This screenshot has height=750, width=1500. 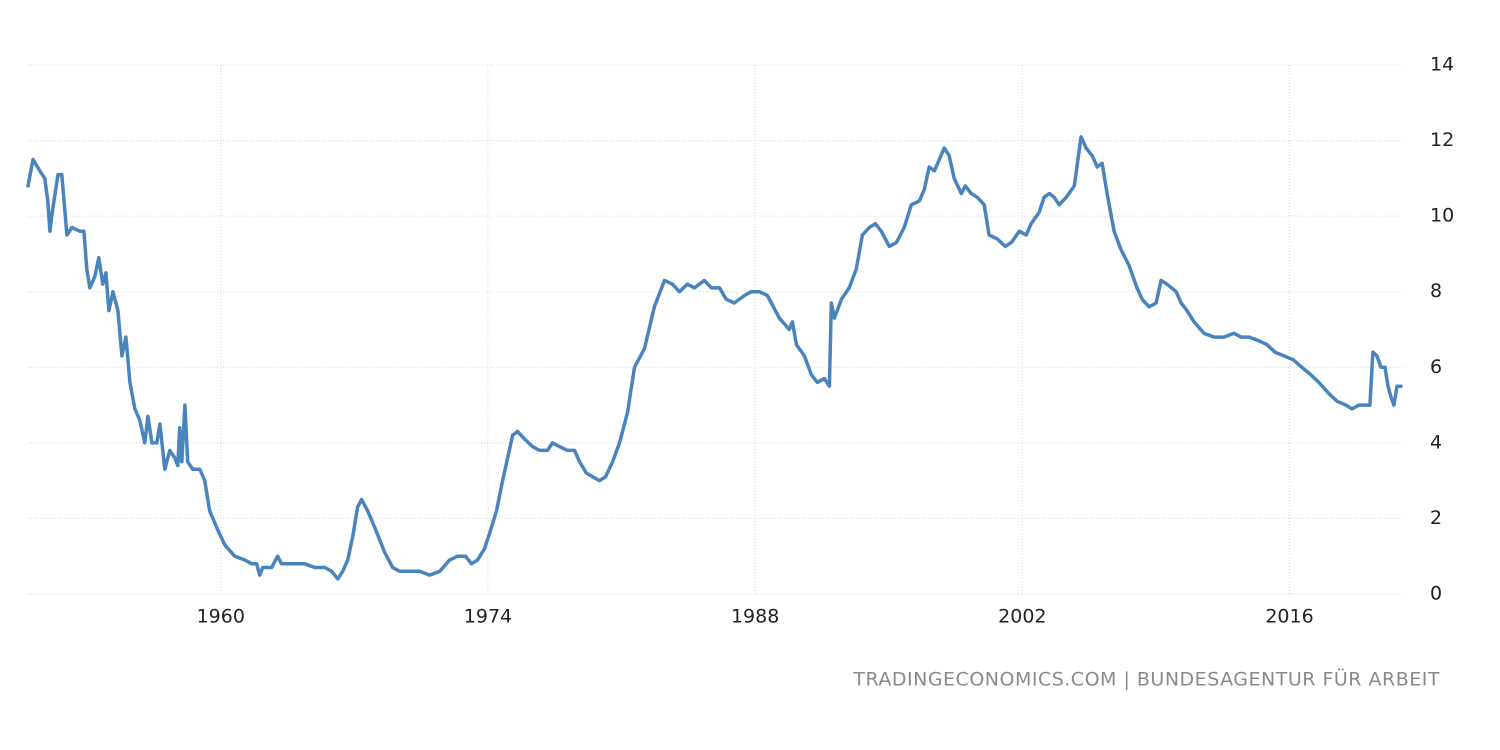 I want to click on y-tick-label: 12, so click(x=1442, y=140).